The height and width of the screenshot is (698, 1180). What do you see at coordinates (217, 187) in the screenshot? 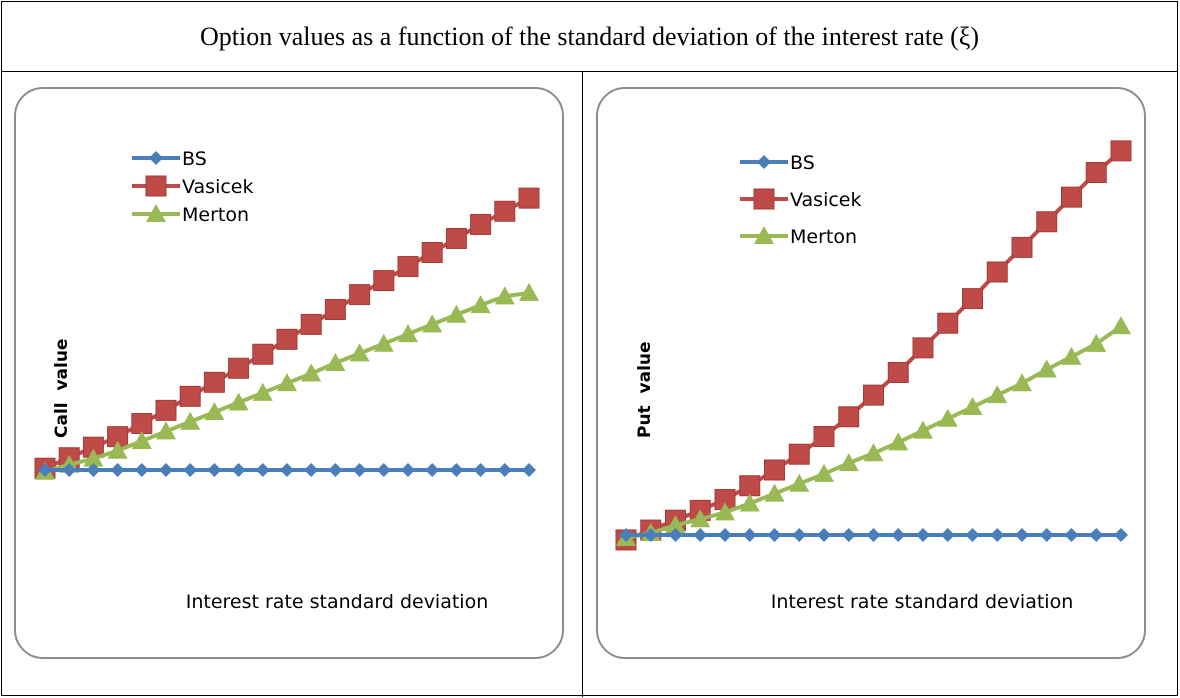
I see `legend-label: Vasicek` at bounding box center [217, 187].